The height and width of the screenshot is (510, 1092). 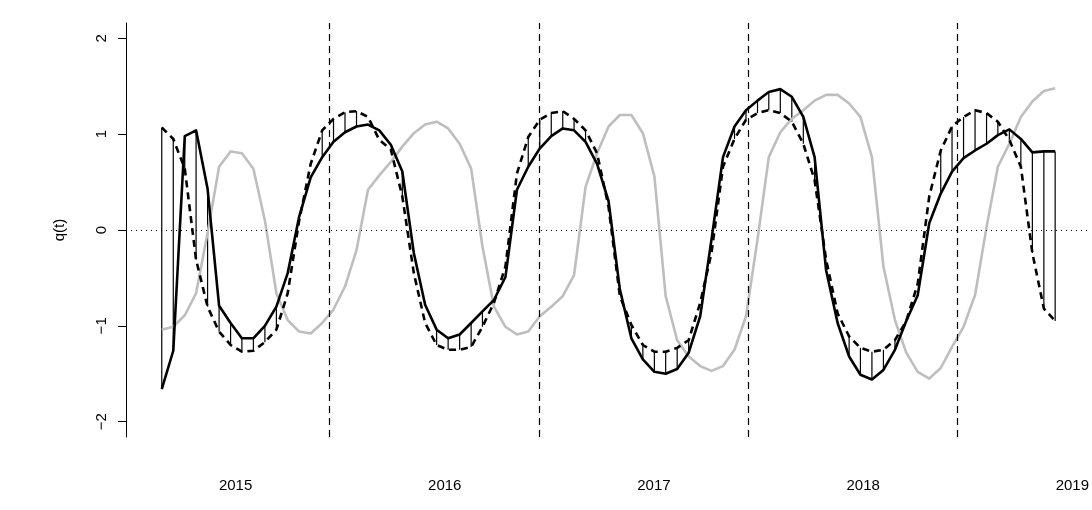 I want to click on x-tick-label: 2017, so click(x=654, y=484).